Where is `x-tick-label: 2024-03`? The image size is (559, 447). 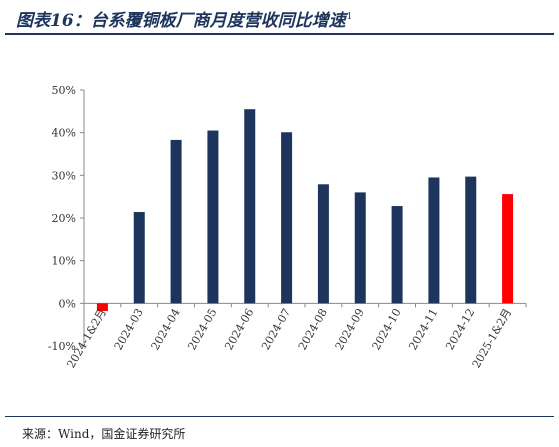 x-tick-label: 2024-03 is located at coordinates (129, 329).